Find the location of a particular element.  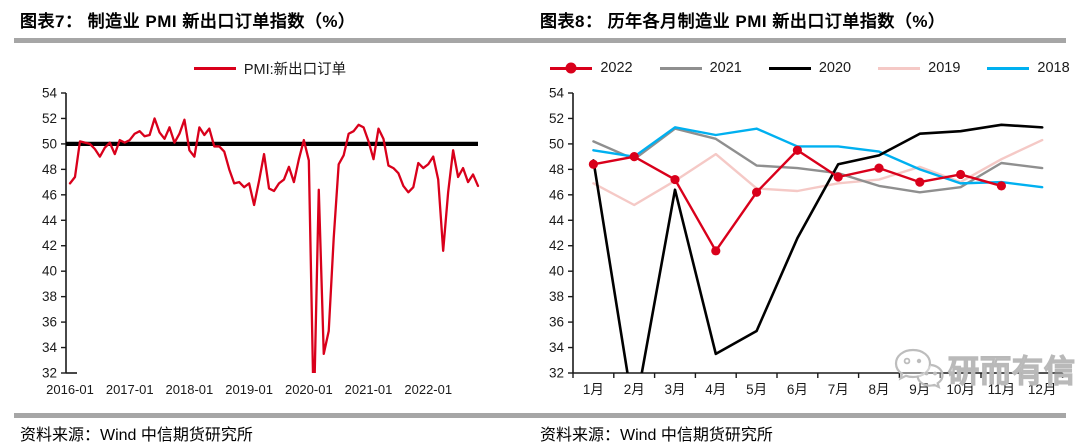

svg-text: 7月 is located at coordinates (838, 389).